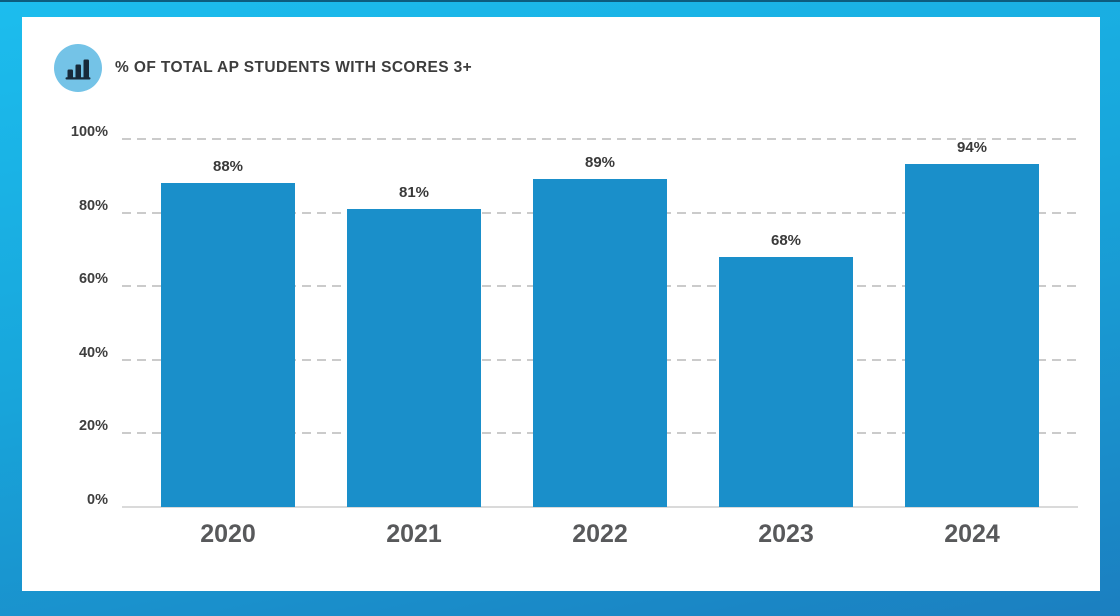 This screenshot has height=616, width=1120. Describe the element at coordinates (93, 352) in the screenshot. I see `y-tick-label-40: 40%` at that location.